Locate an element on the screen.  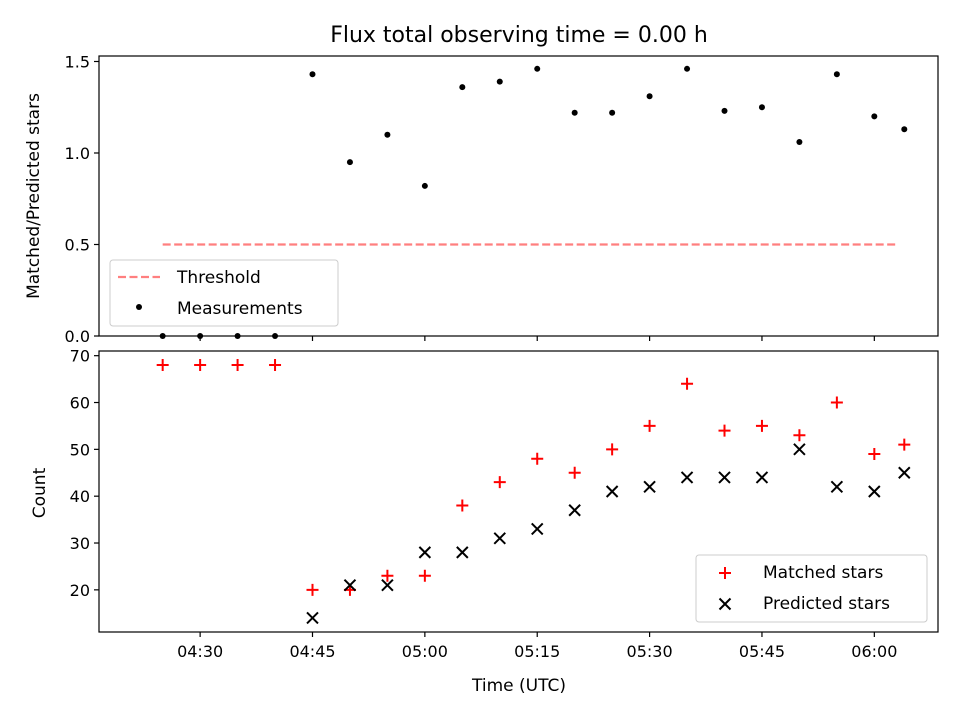
top-ytick-label: 0.0 is located at coordinates (77, 336).